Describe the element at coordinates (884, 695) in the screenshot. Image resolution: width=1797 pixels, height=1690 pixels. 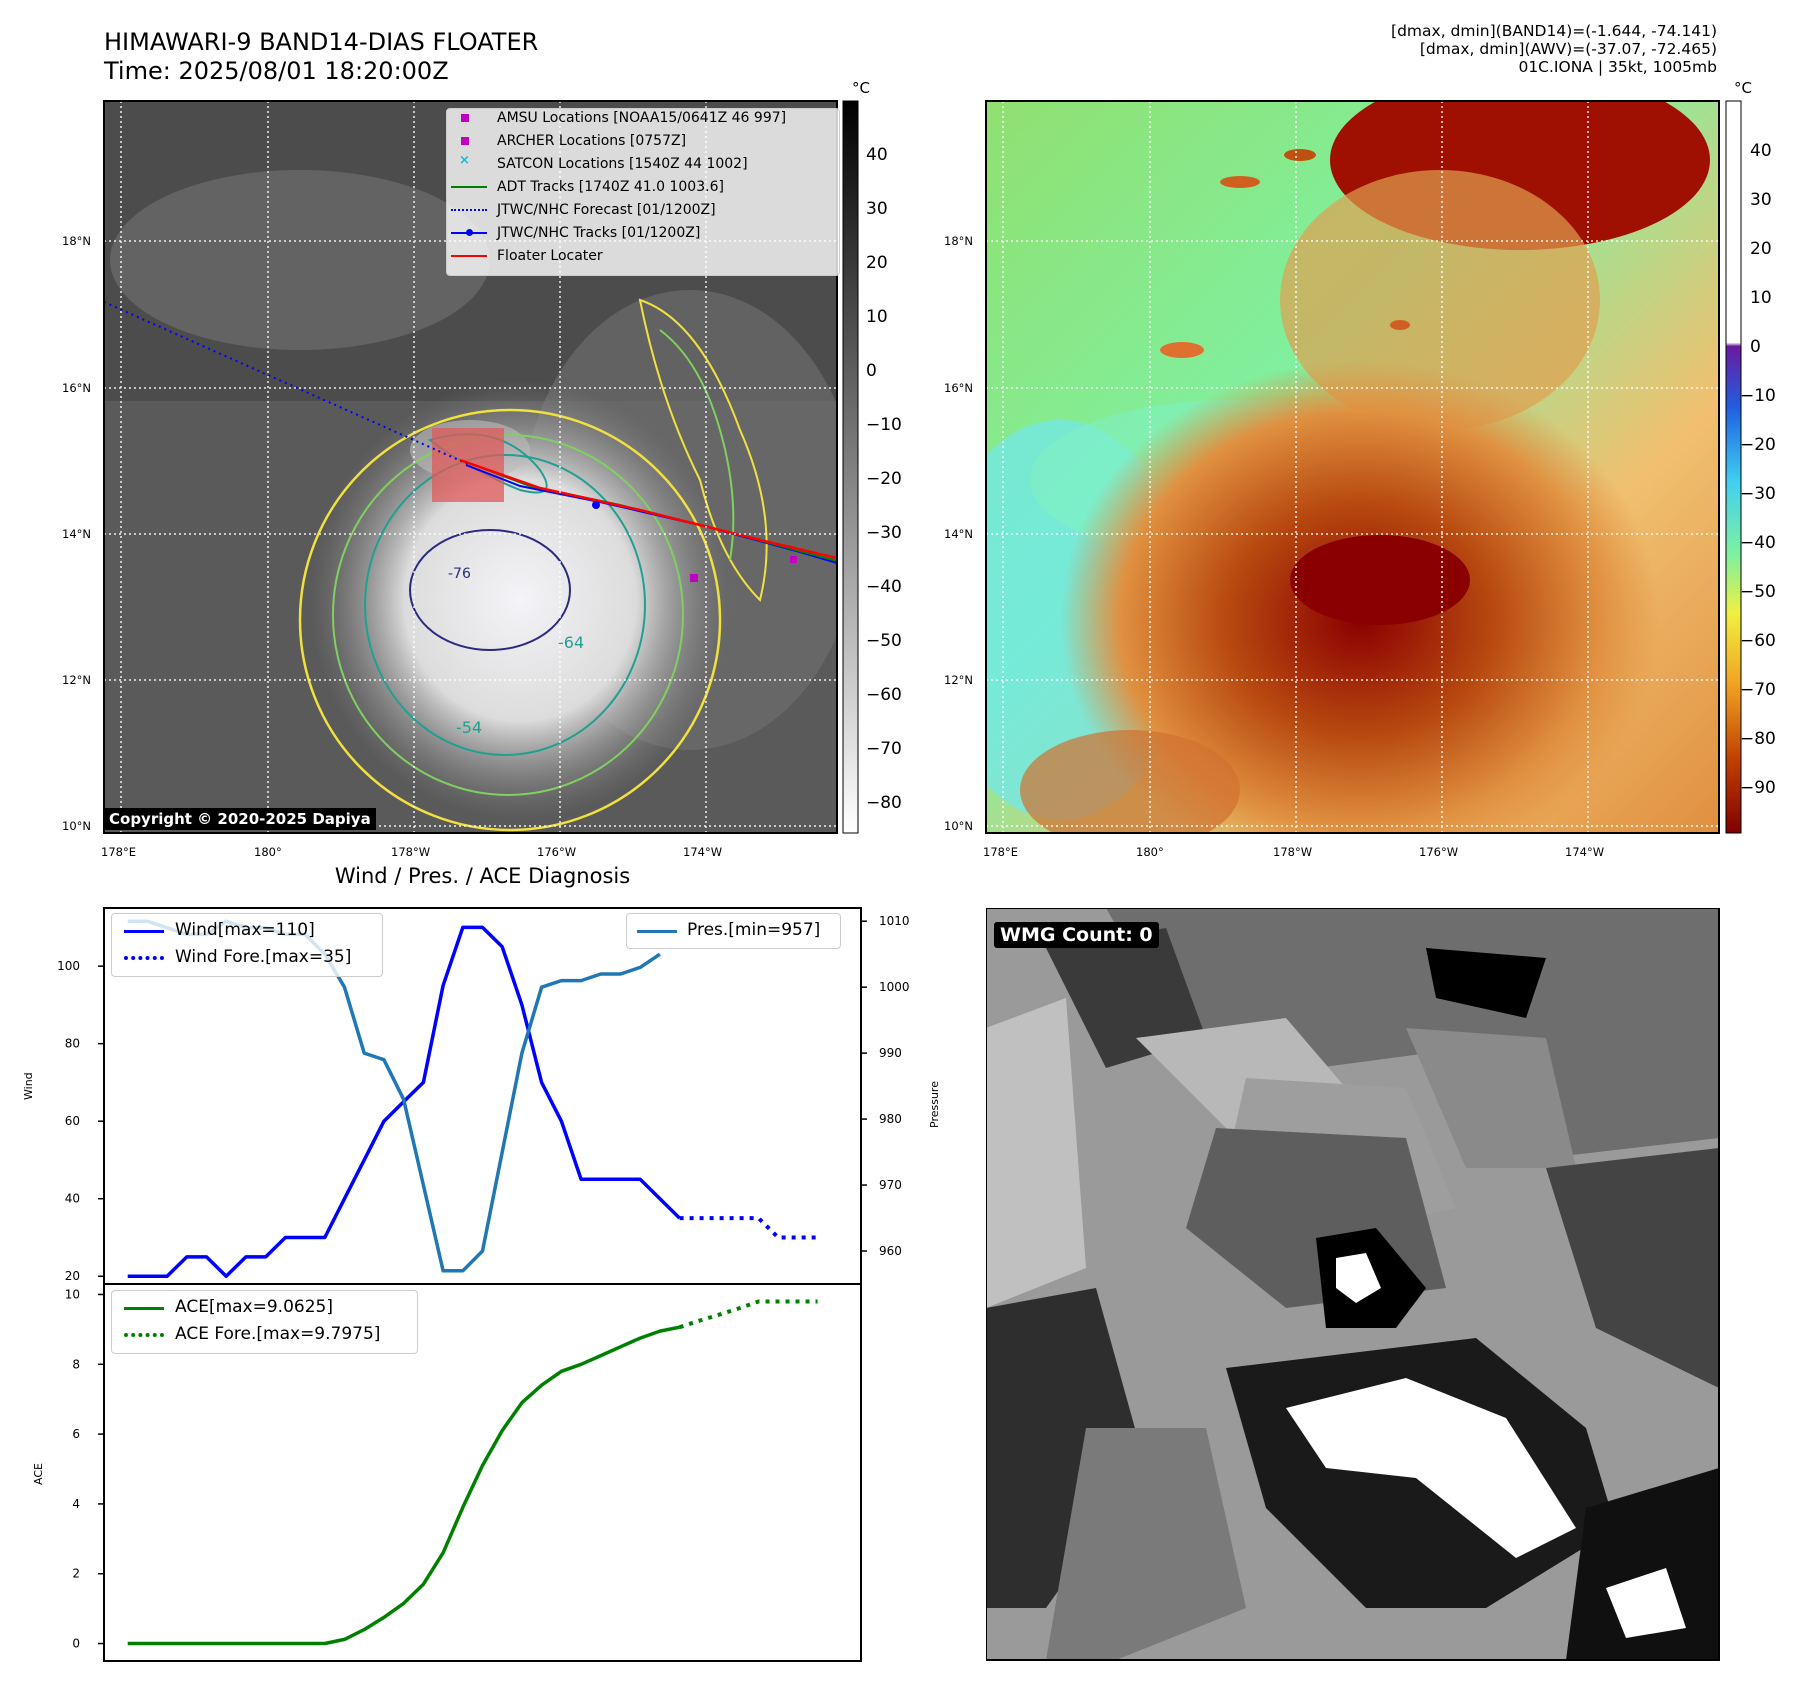
I see `band14-cb-tick: −60` at that location.